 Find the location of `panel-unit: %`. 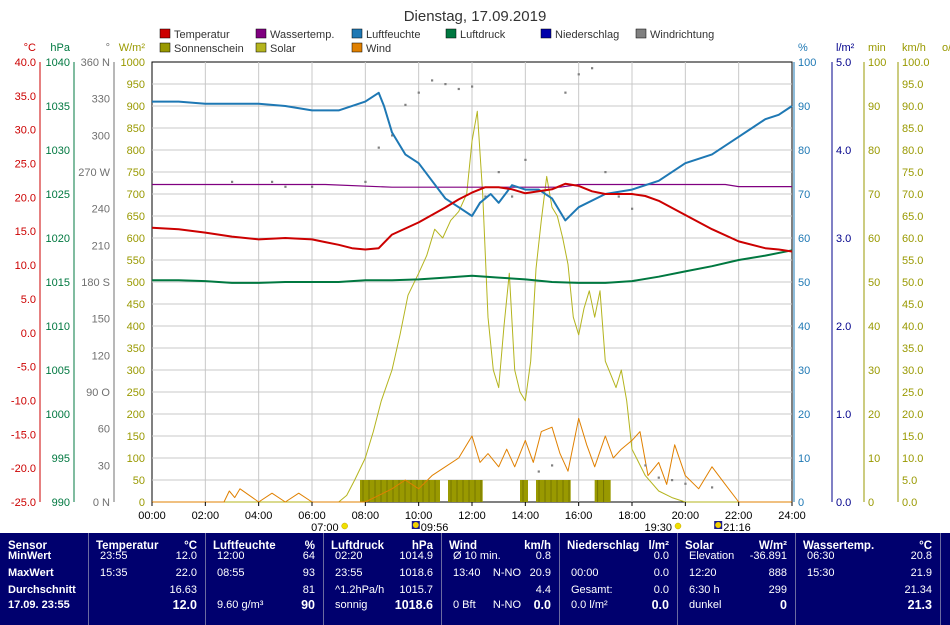

panel-unit: % is located at coordinates (309, 546).